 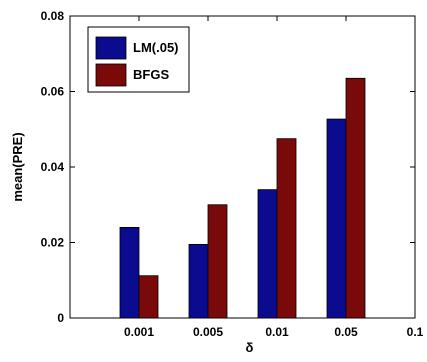 What do you see at coordinates (53, 167) in the screenshot?
I see `y-tick-label: 0.04` at bounding box center [53, 167].